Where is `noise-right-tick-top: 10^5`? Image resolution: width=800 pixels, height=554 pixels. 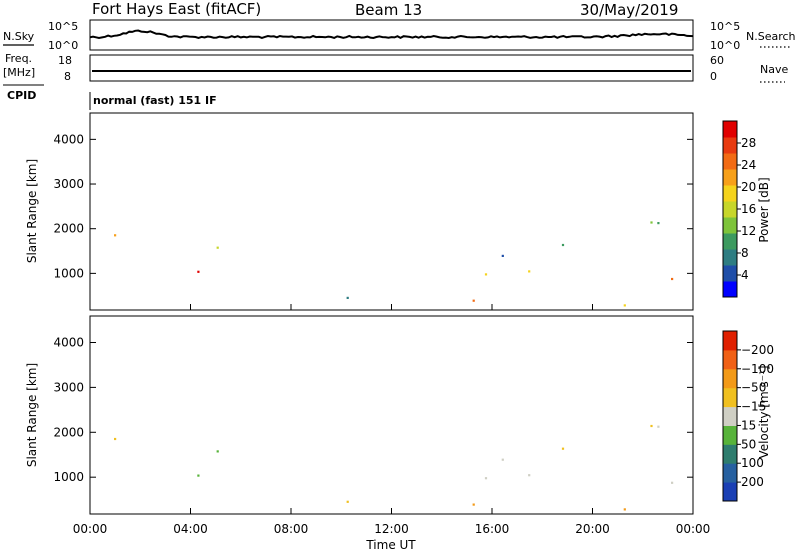 noise-right-tick-top: 10^5 is located at coordinates (725, 26).